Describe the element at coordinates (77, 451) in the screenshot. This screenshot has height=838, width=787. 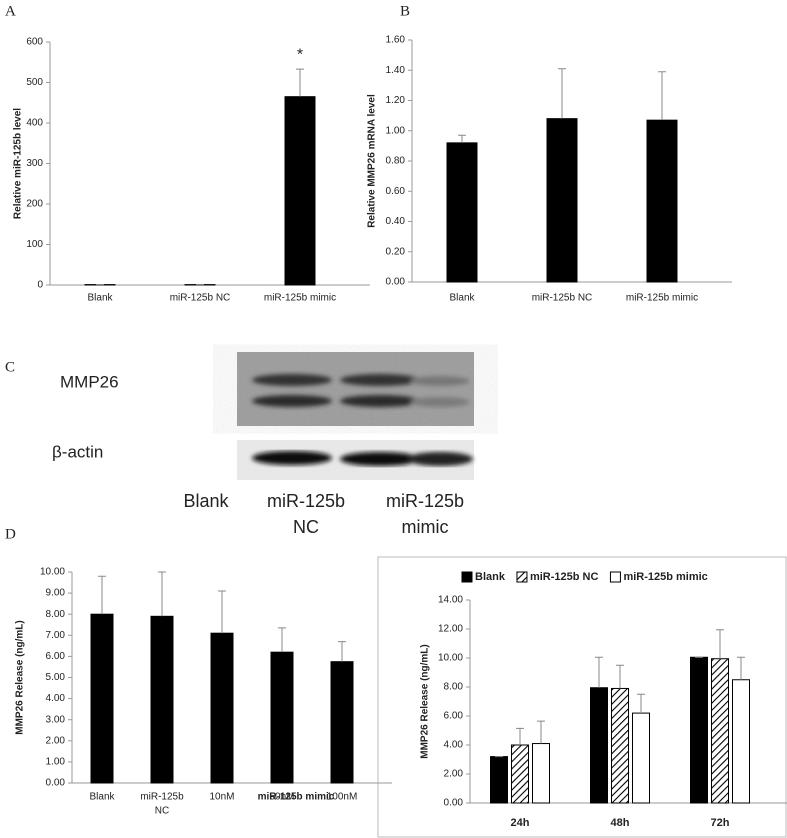
I see `blot-row-label: β-actin` at that location.